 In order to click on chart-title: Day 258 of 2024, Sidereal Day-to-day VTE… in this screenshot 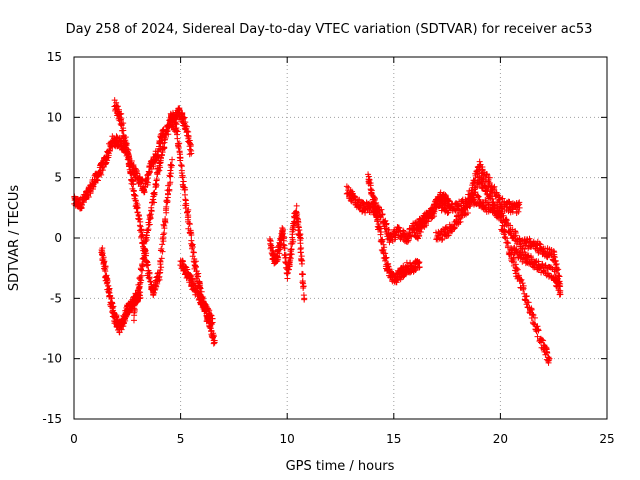, I will do `click(329, 29)`.